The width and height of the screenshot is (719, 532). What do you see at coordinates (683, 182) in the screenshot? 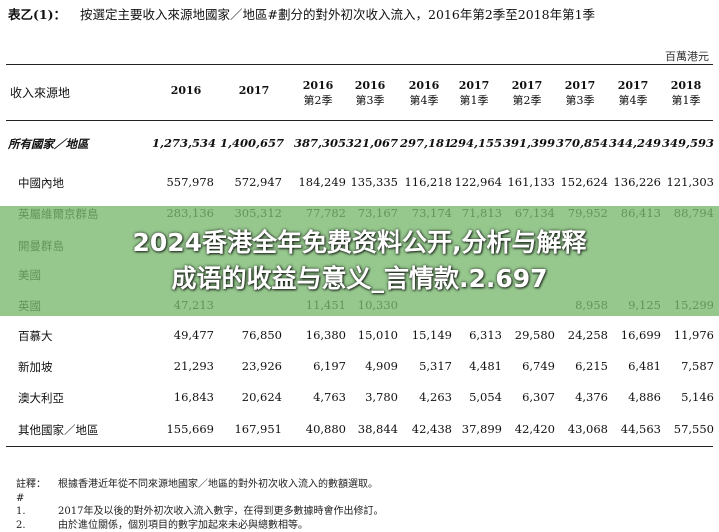
I see `table-cell: 121,303` at bounding box center [683, 182].